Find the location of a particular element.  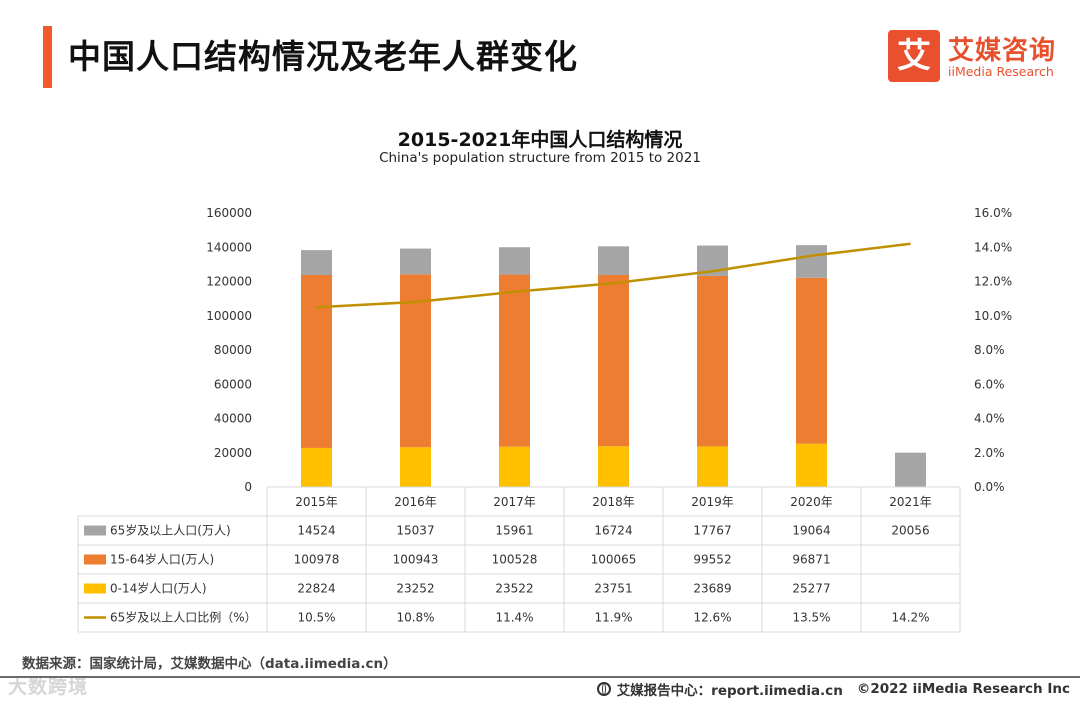

y-right-tick-label: 16.0% is located at coordinates (993, 213).